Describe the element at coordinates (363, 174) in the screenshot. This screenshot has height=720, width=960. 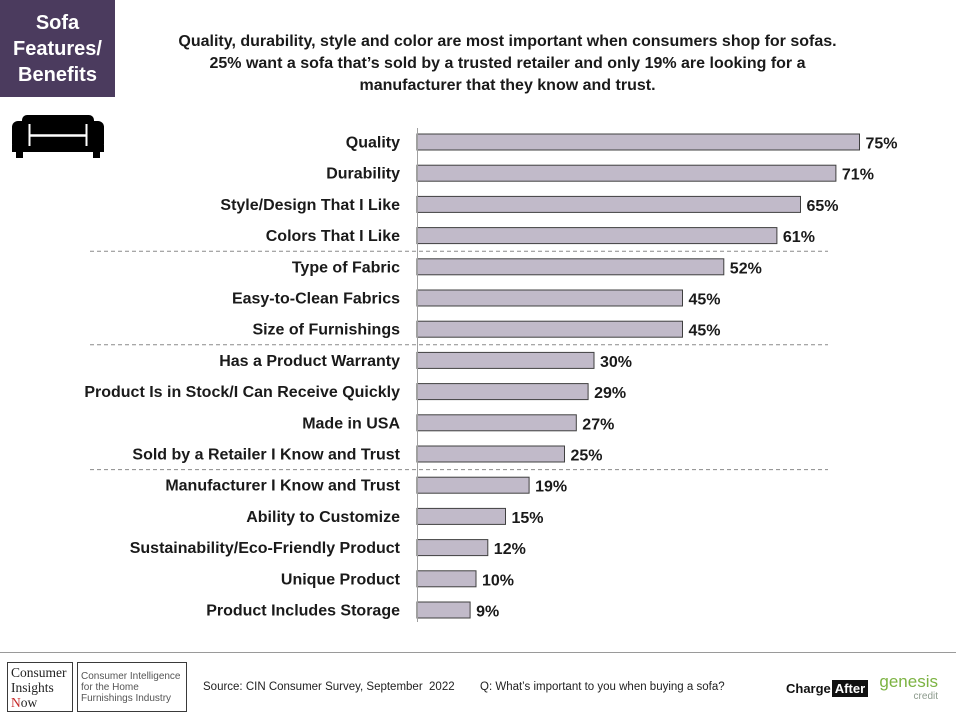
I see `category-label: Durability` at that location.